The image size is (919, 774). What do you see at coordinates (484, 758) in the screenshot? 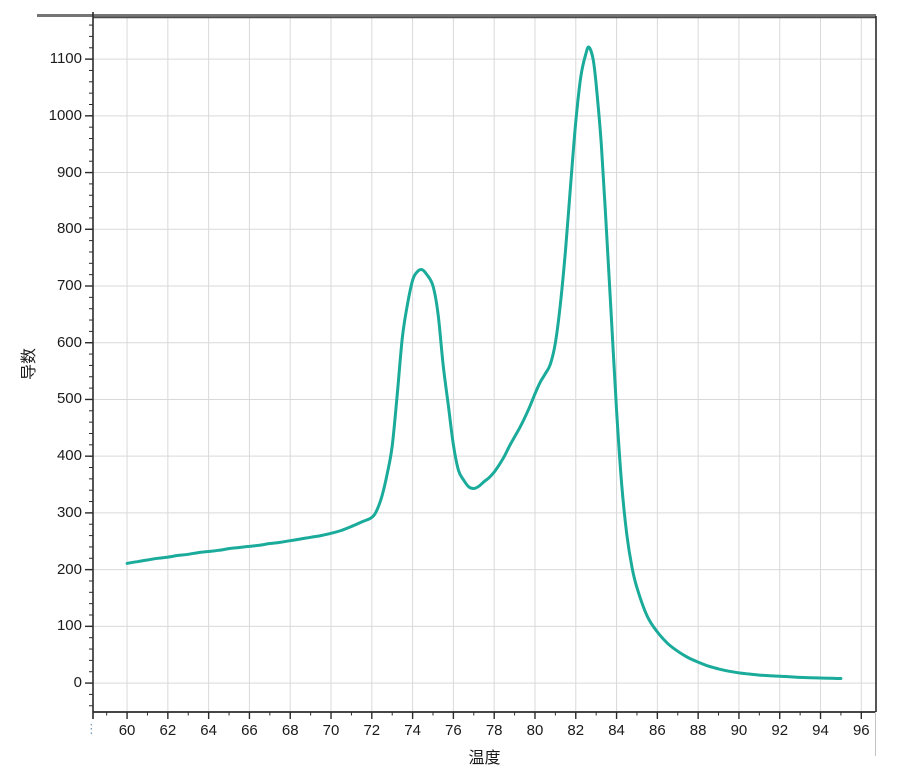
I see `x-axis-title: 温度` at bounding box center [484, 758].